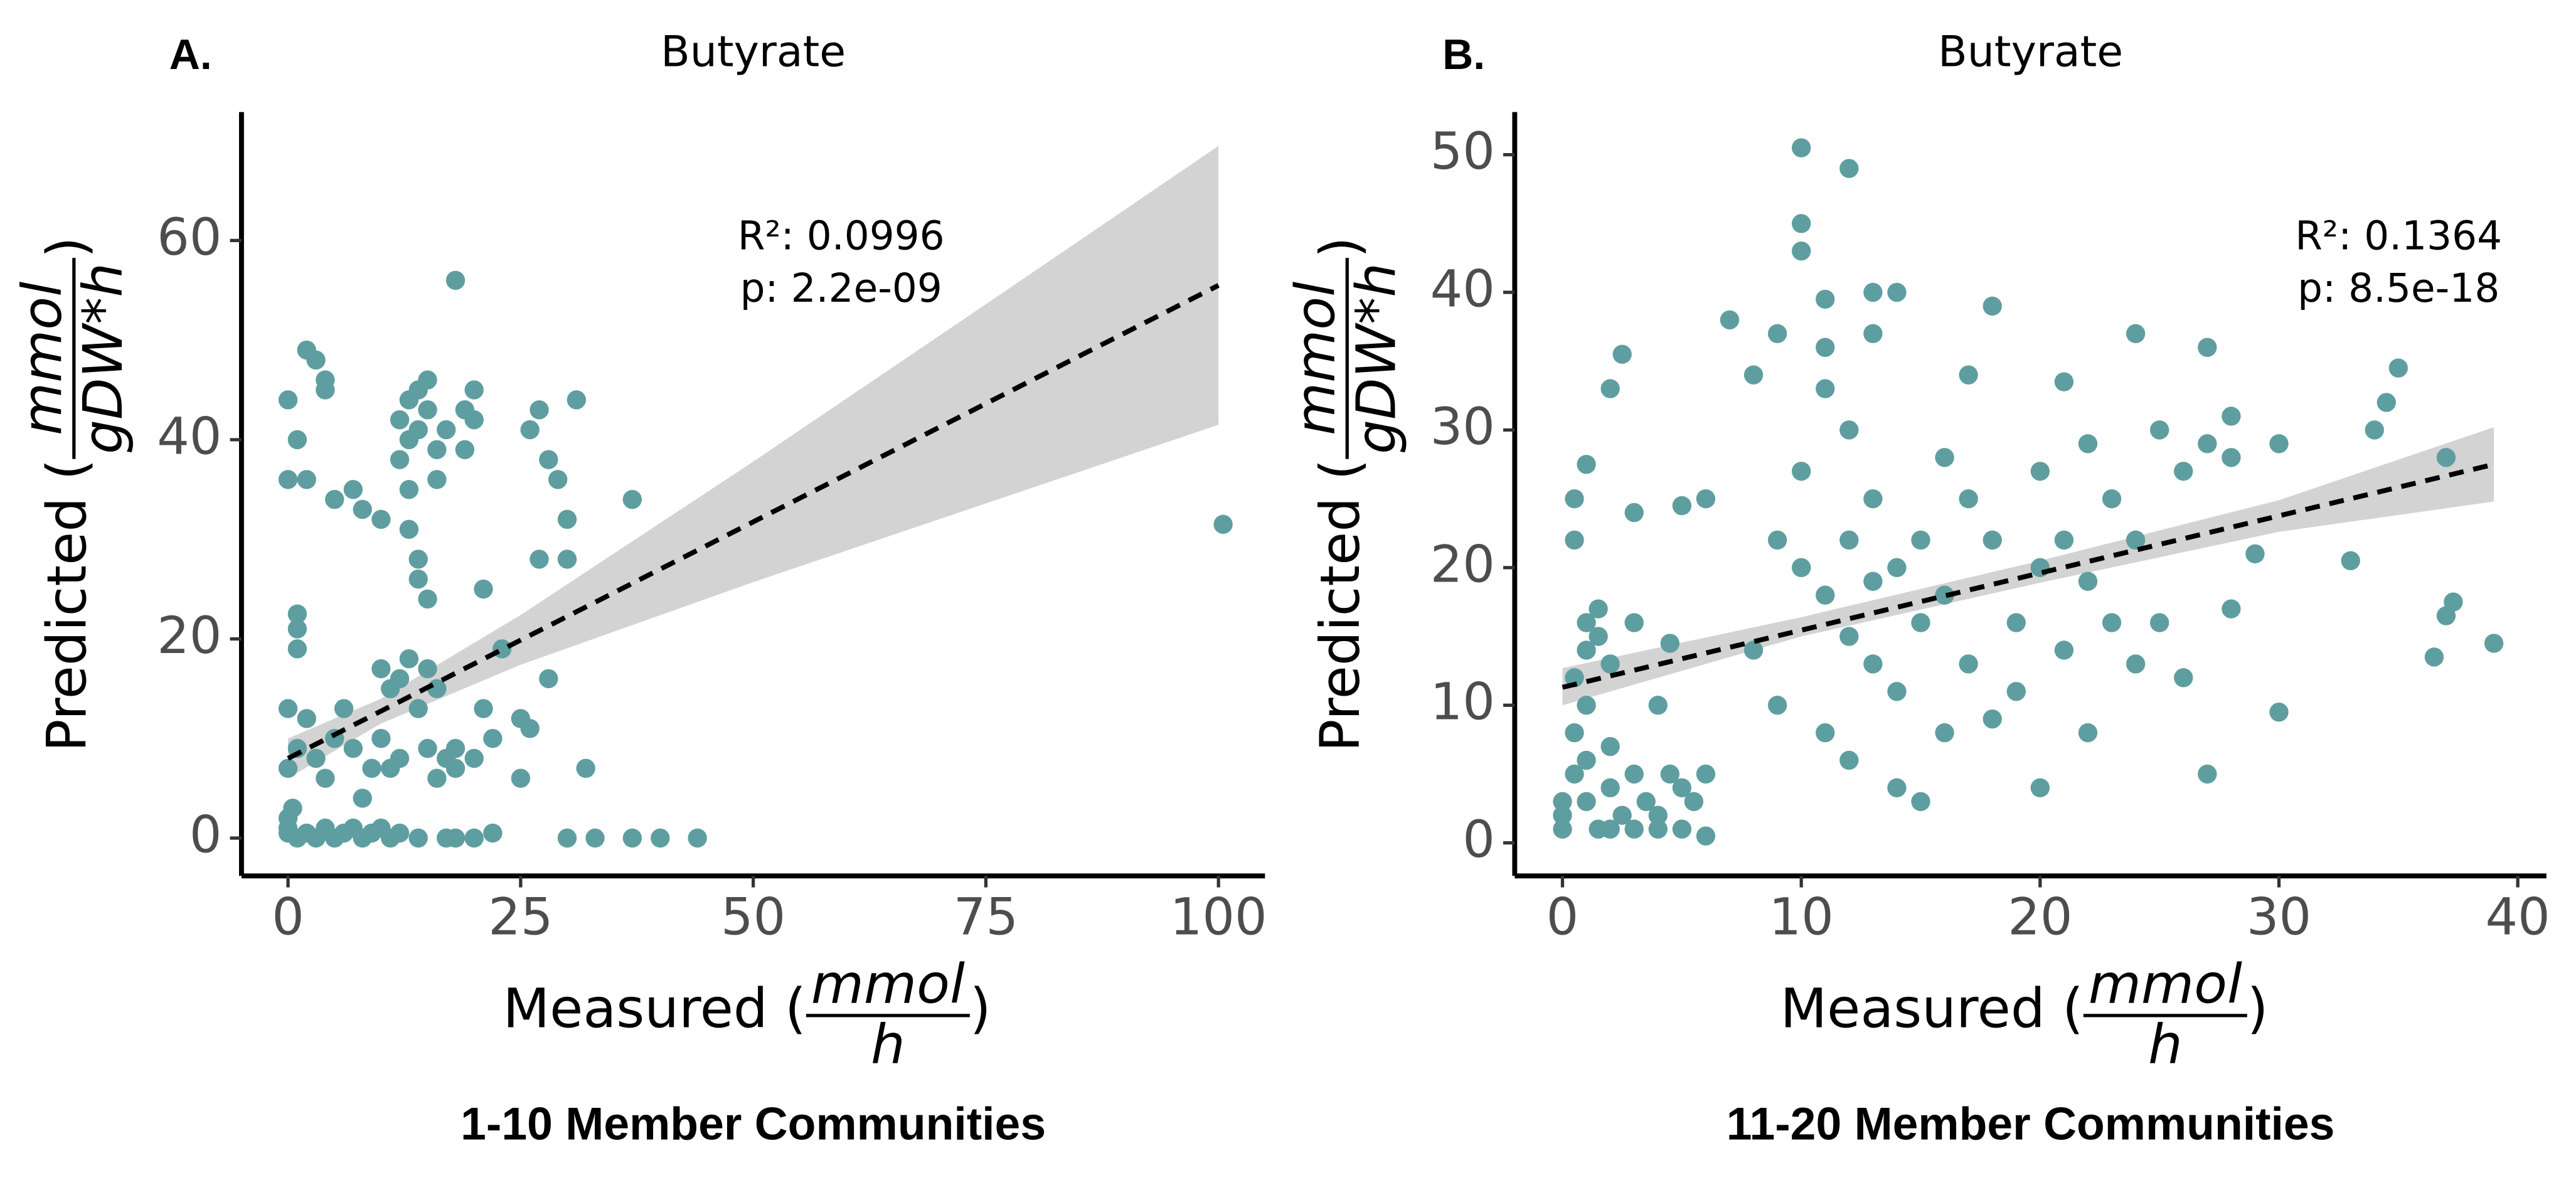  Describe the element at coordinates (2398, 236) in the screenshot. I see `annotation: R²: 0.1364` at that location.